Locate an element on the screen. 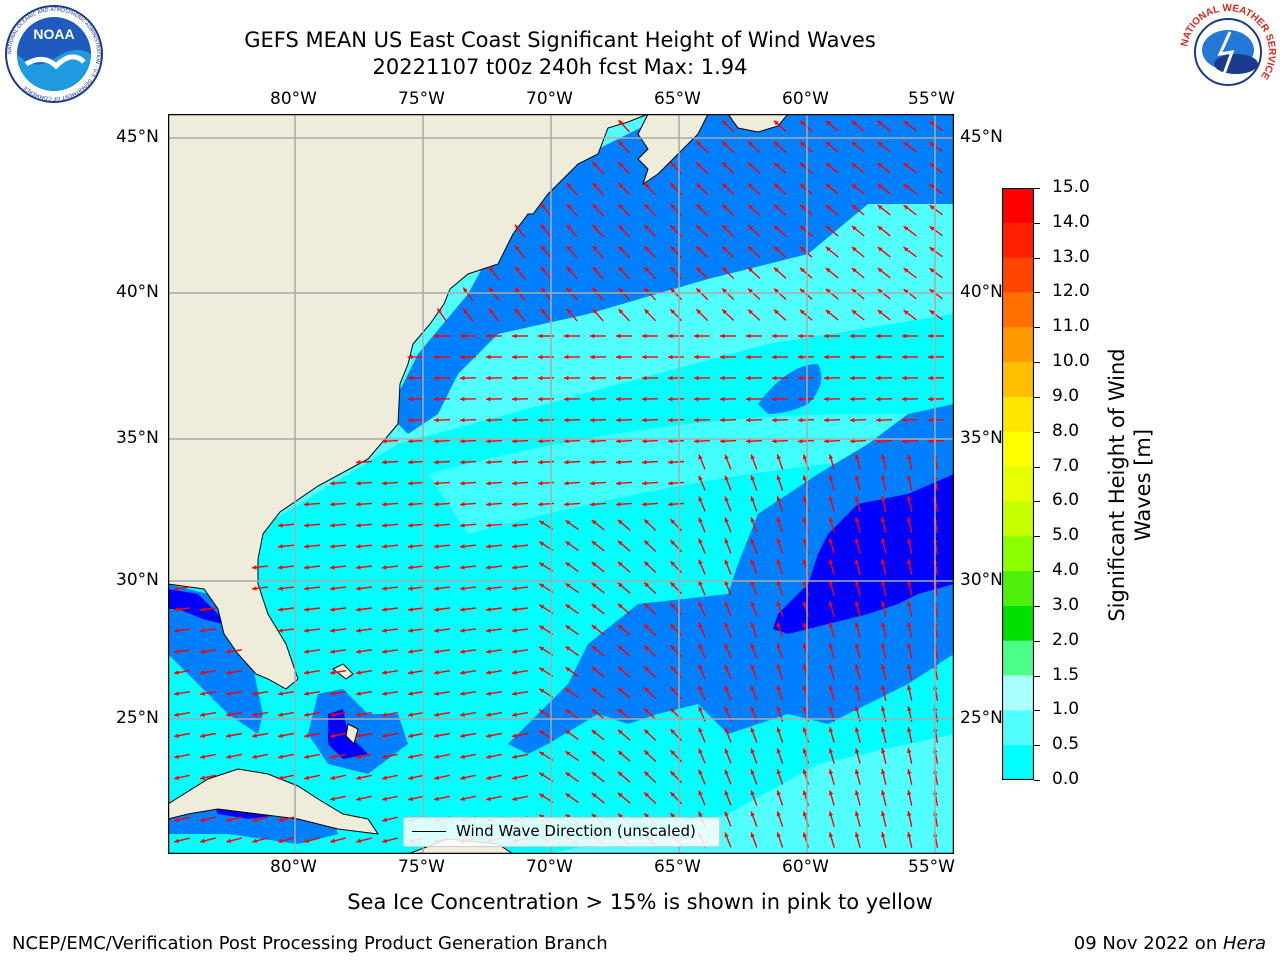  colorbar-tick-label: 1.5 is located at coordinates (1066, 674).